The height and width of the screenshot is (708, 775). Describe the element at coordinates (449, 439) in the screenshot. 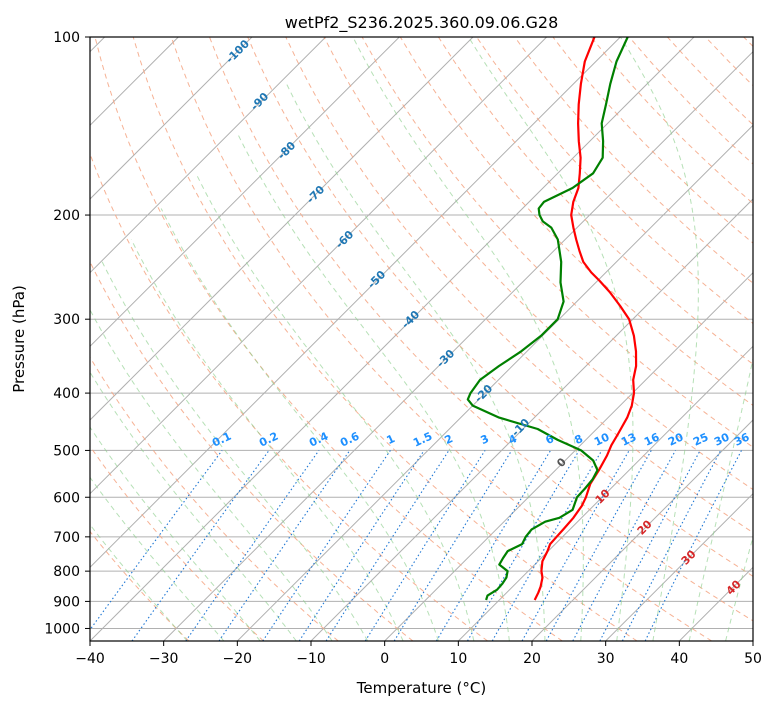

I see `mixing-ratio-label: 2` at that location.